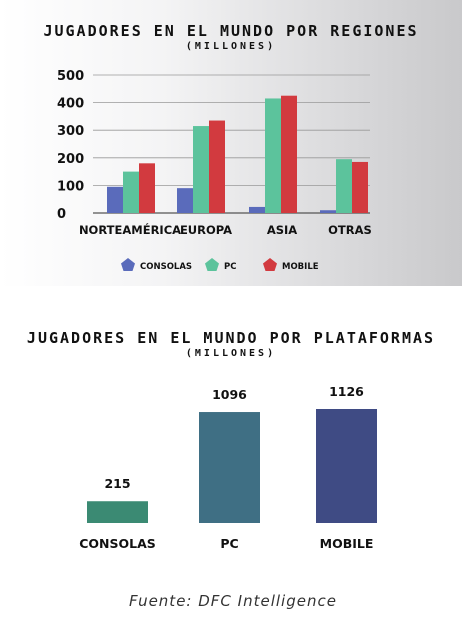 The image size is (466, 628). Describe the element at coordinates (270, 264) in the screenshot. I see `legend-marker-mobile` at that location.